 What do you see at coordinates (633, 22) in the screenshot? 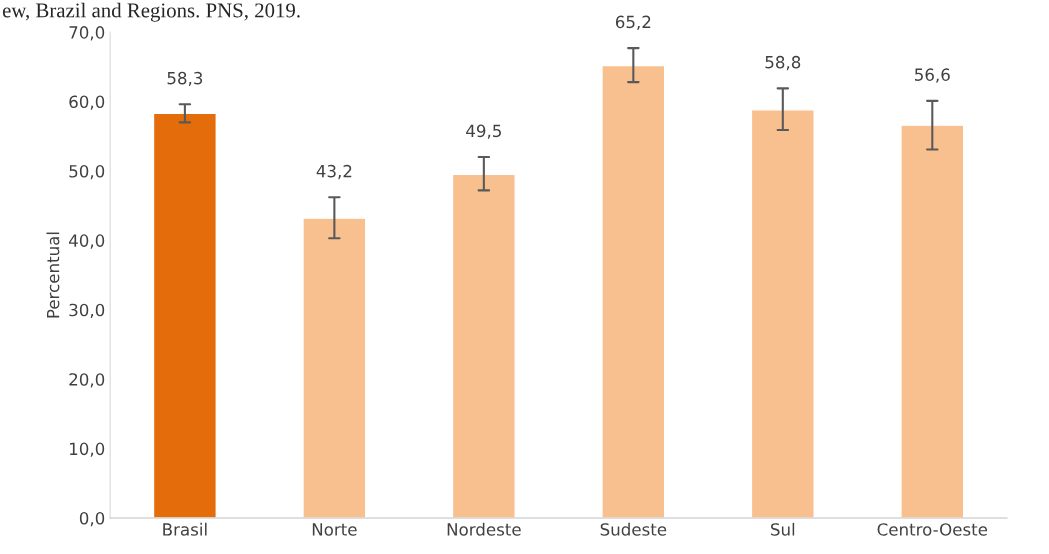
I see `data-label: 65,2` at bounding box center [633, 22].